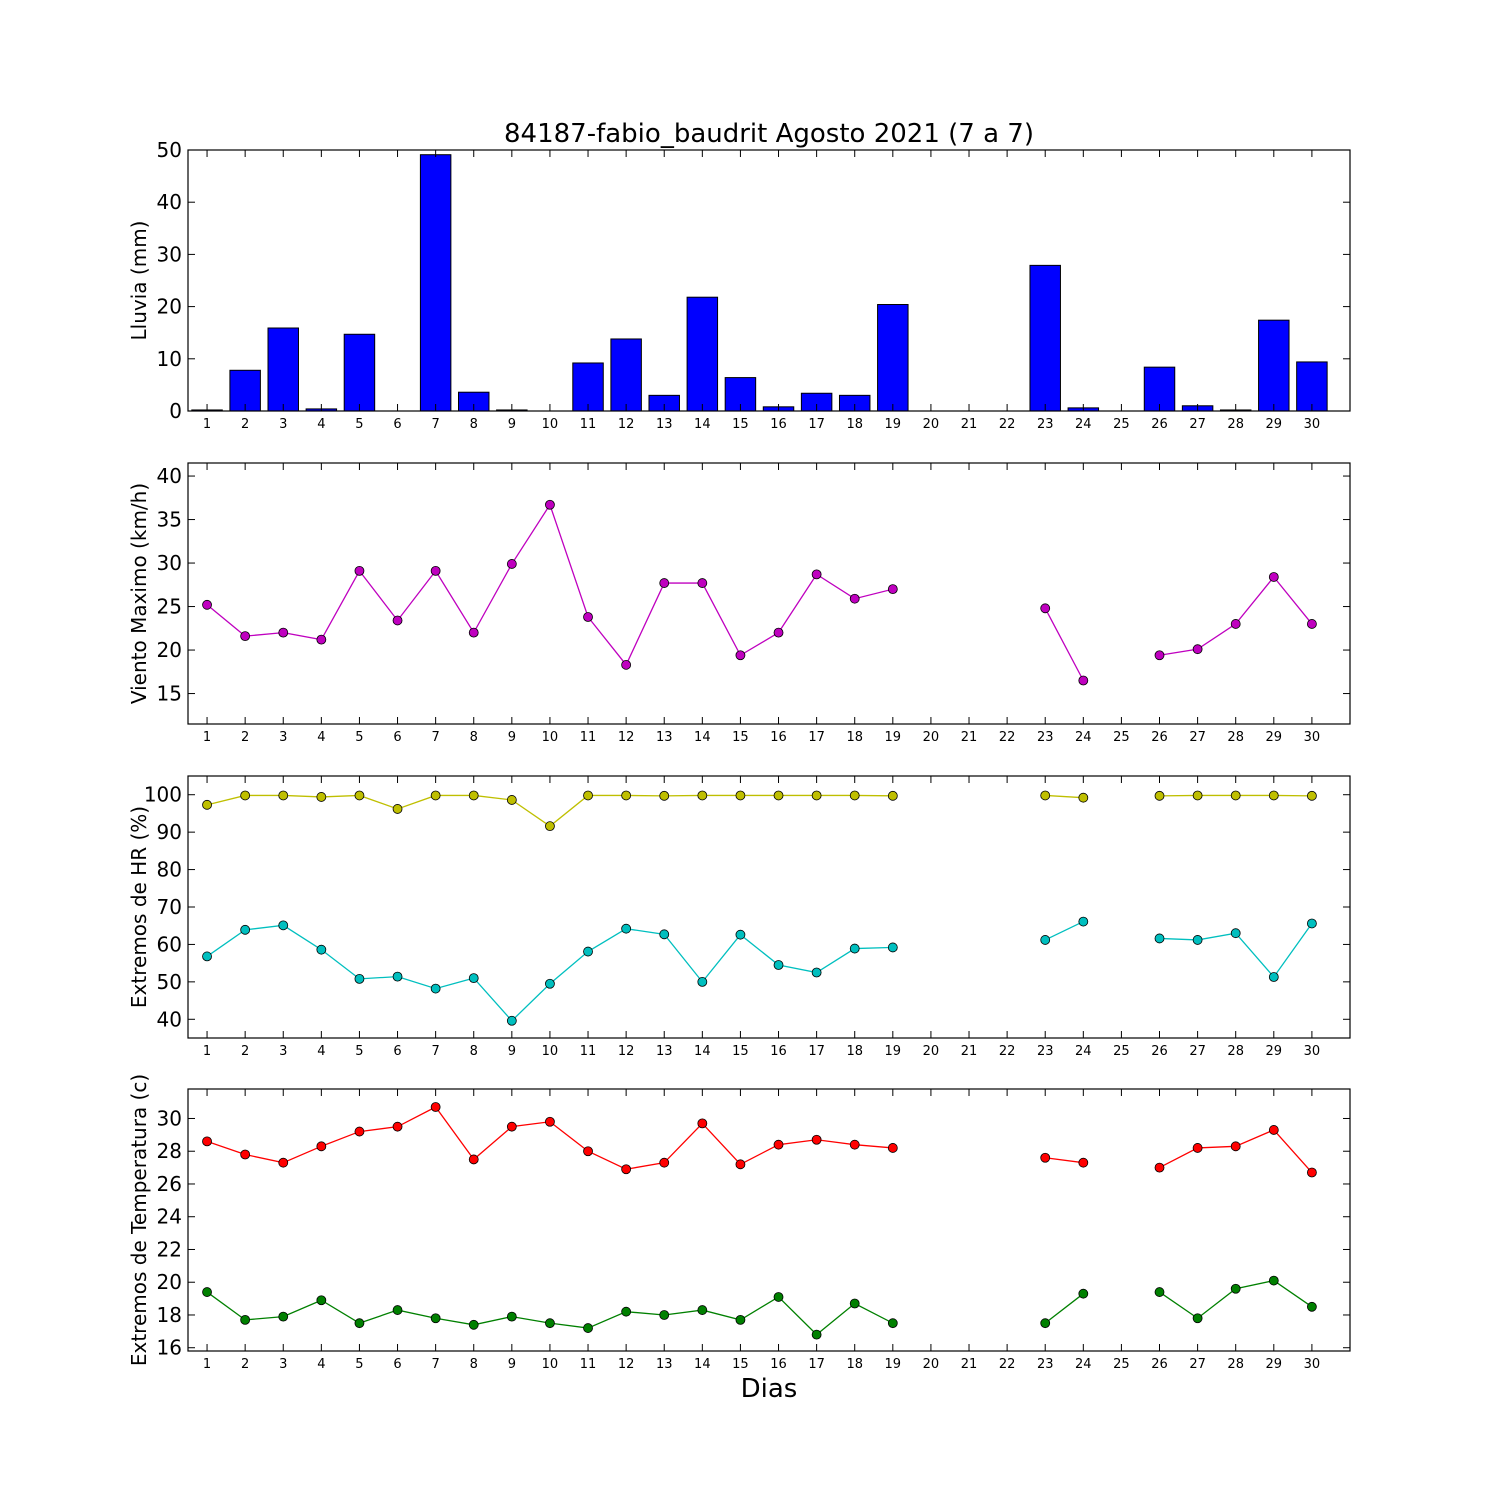 The height and width of the screenshot is (1500, 1500). I want to click on series-2-line, so click(550, 1313).